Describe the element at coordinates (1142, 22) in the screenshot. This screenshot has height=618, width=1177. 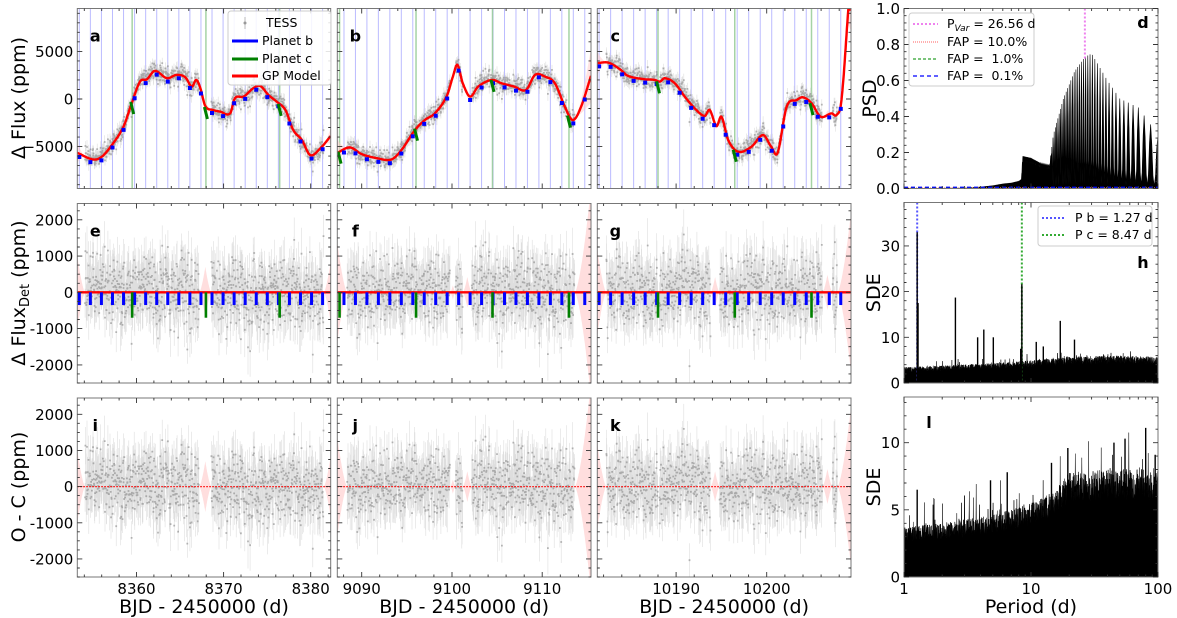
I see `panel-letter-d: d` at that location.